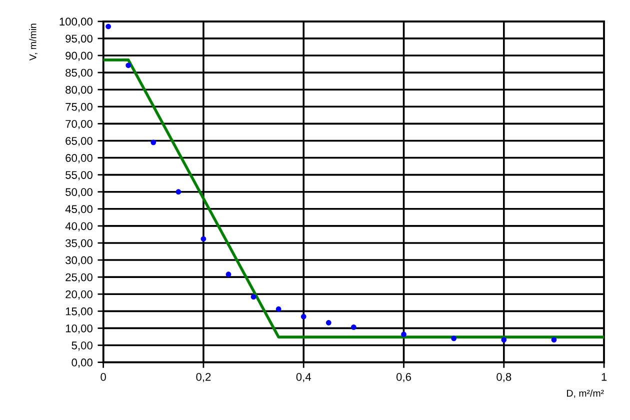  I want to click on y-tick-label: 40,00, so click(78, 227).